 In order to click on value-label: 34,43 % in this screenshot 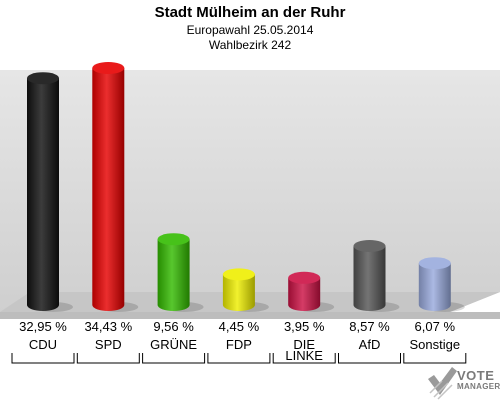, I will do `click(108, 326)`.